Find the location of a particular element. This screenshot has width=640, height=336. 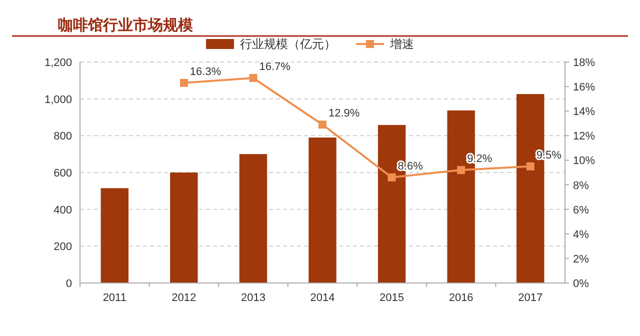

y2-tick-label: 0% is located at coordinates (581, 284).